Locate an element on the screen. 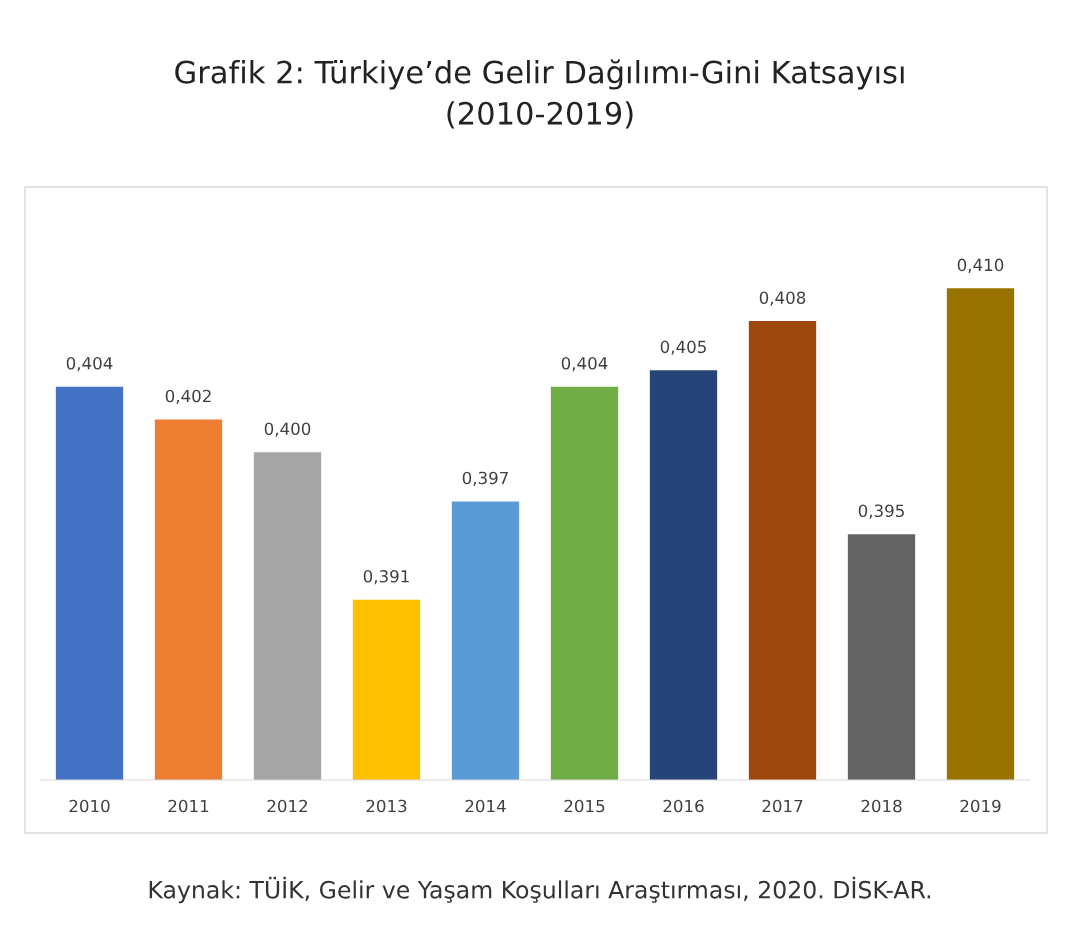 The width and height of the screenshot is (1080, 940). data-label: 0,405 is located at coordinates (683, 347).